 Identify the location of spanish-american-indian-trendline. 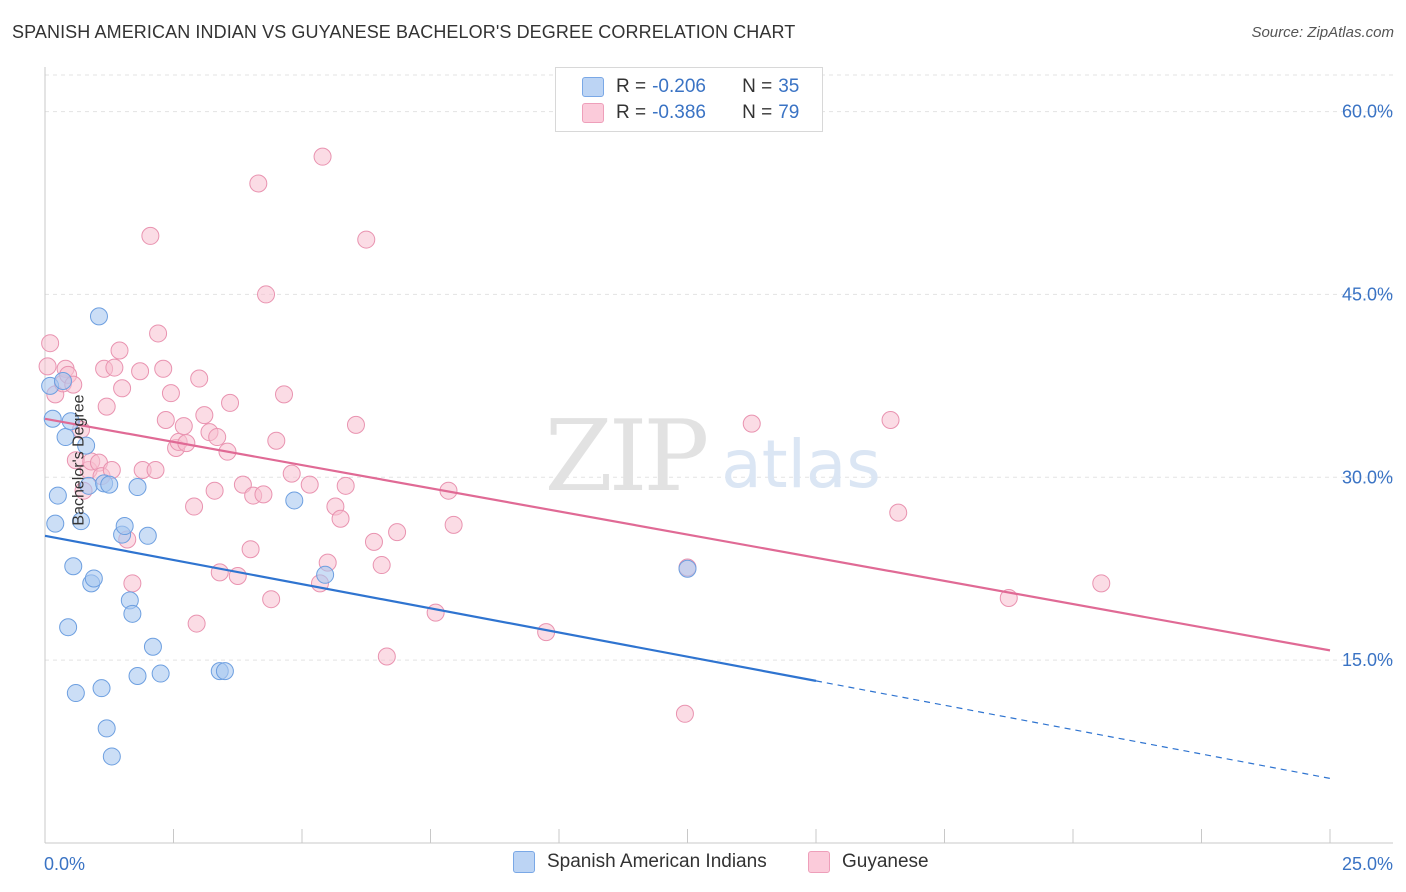
(430, 608).